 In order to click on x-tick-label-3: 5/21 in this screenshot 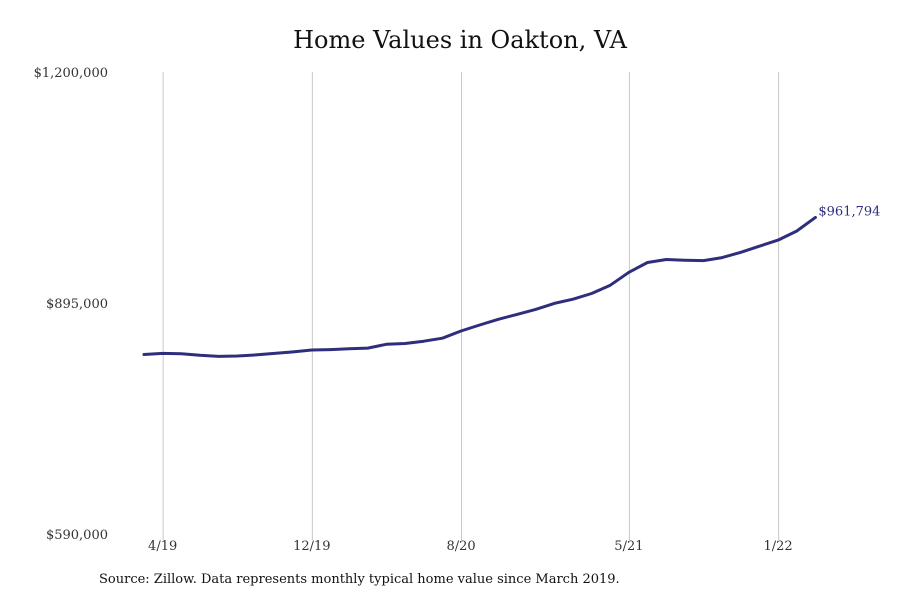, I will do `click(628, 546)`.